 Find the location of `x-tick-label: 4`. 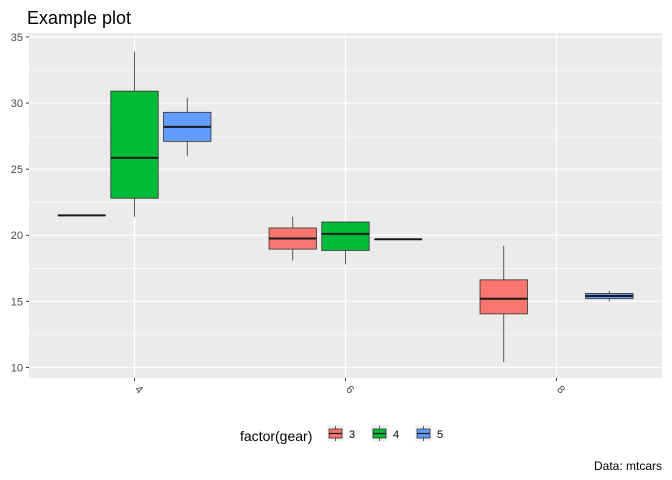

x-tick-label: 4 is located at coordinates (138, 389).